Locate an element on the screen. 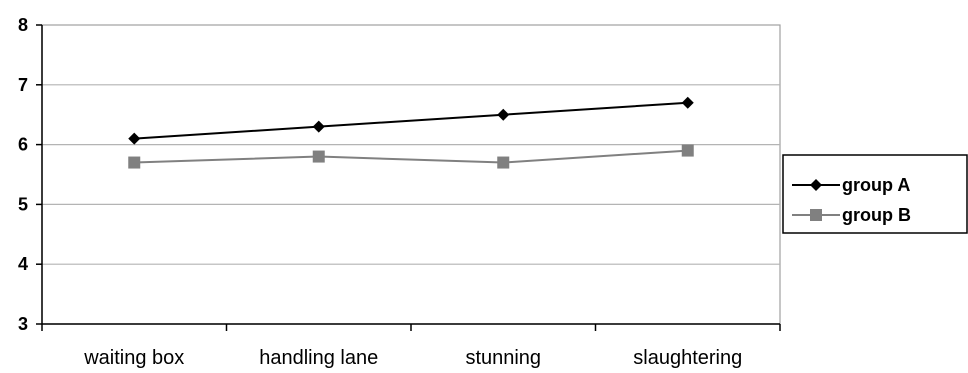 This screenshot has height=373, width=968. series-group is located at coordinates (411, 132).